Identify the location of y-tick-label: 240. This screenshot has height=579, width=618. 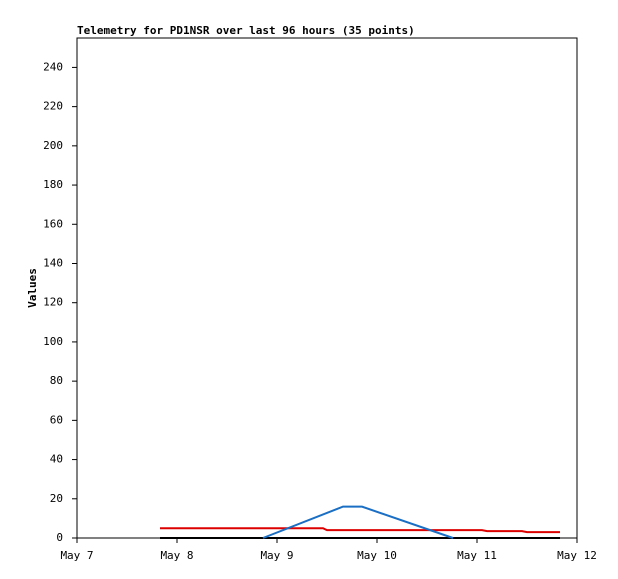
(53, 66).